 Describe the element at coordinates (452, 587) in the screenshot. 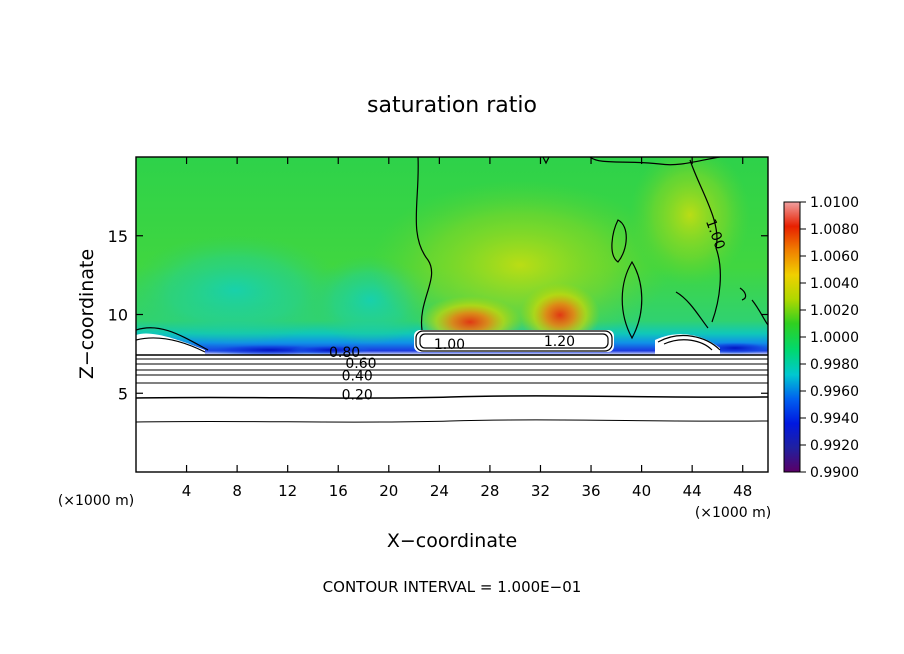

I see `contour-interval-note: CONTOUR INTERVAL = 1.000E−01` at that location.